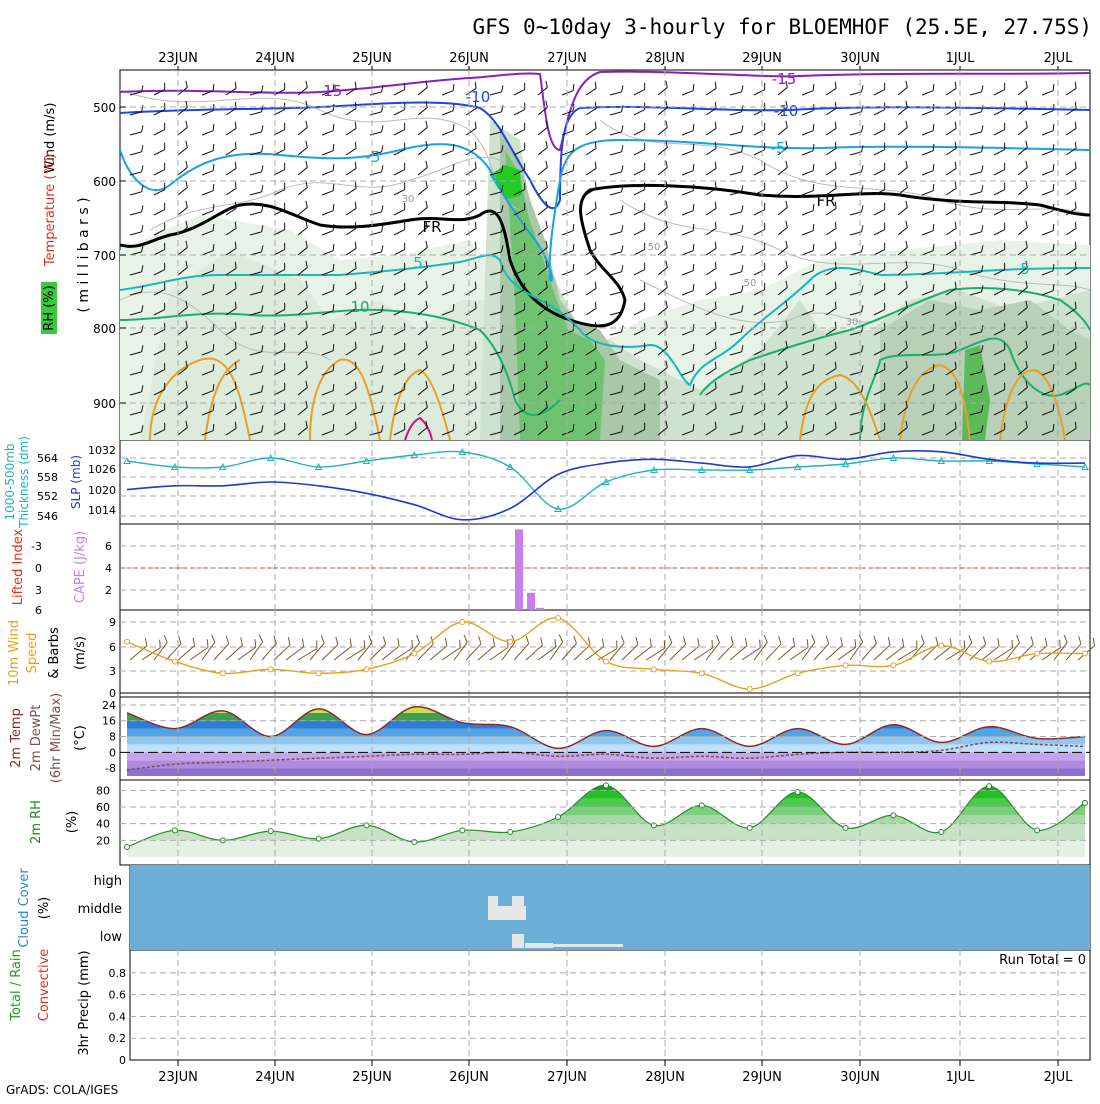 Image resolution: width=1100 pixels, height=1104 pixels. I want to click on date-label-top: 25JUN, so click(372, 58).